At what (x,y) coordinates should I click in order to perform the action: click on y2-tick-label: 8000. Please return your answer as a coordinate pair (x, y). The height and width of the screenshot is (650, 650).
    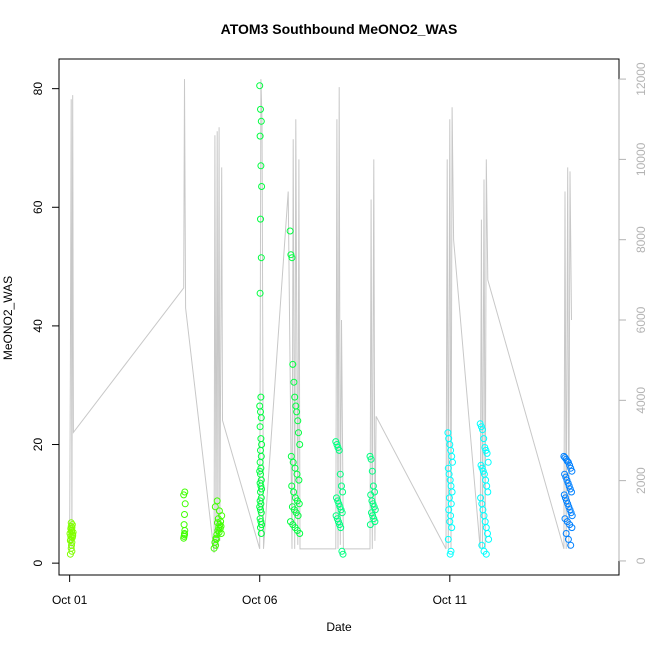
    Looking at the image, I should click on (641, 239).